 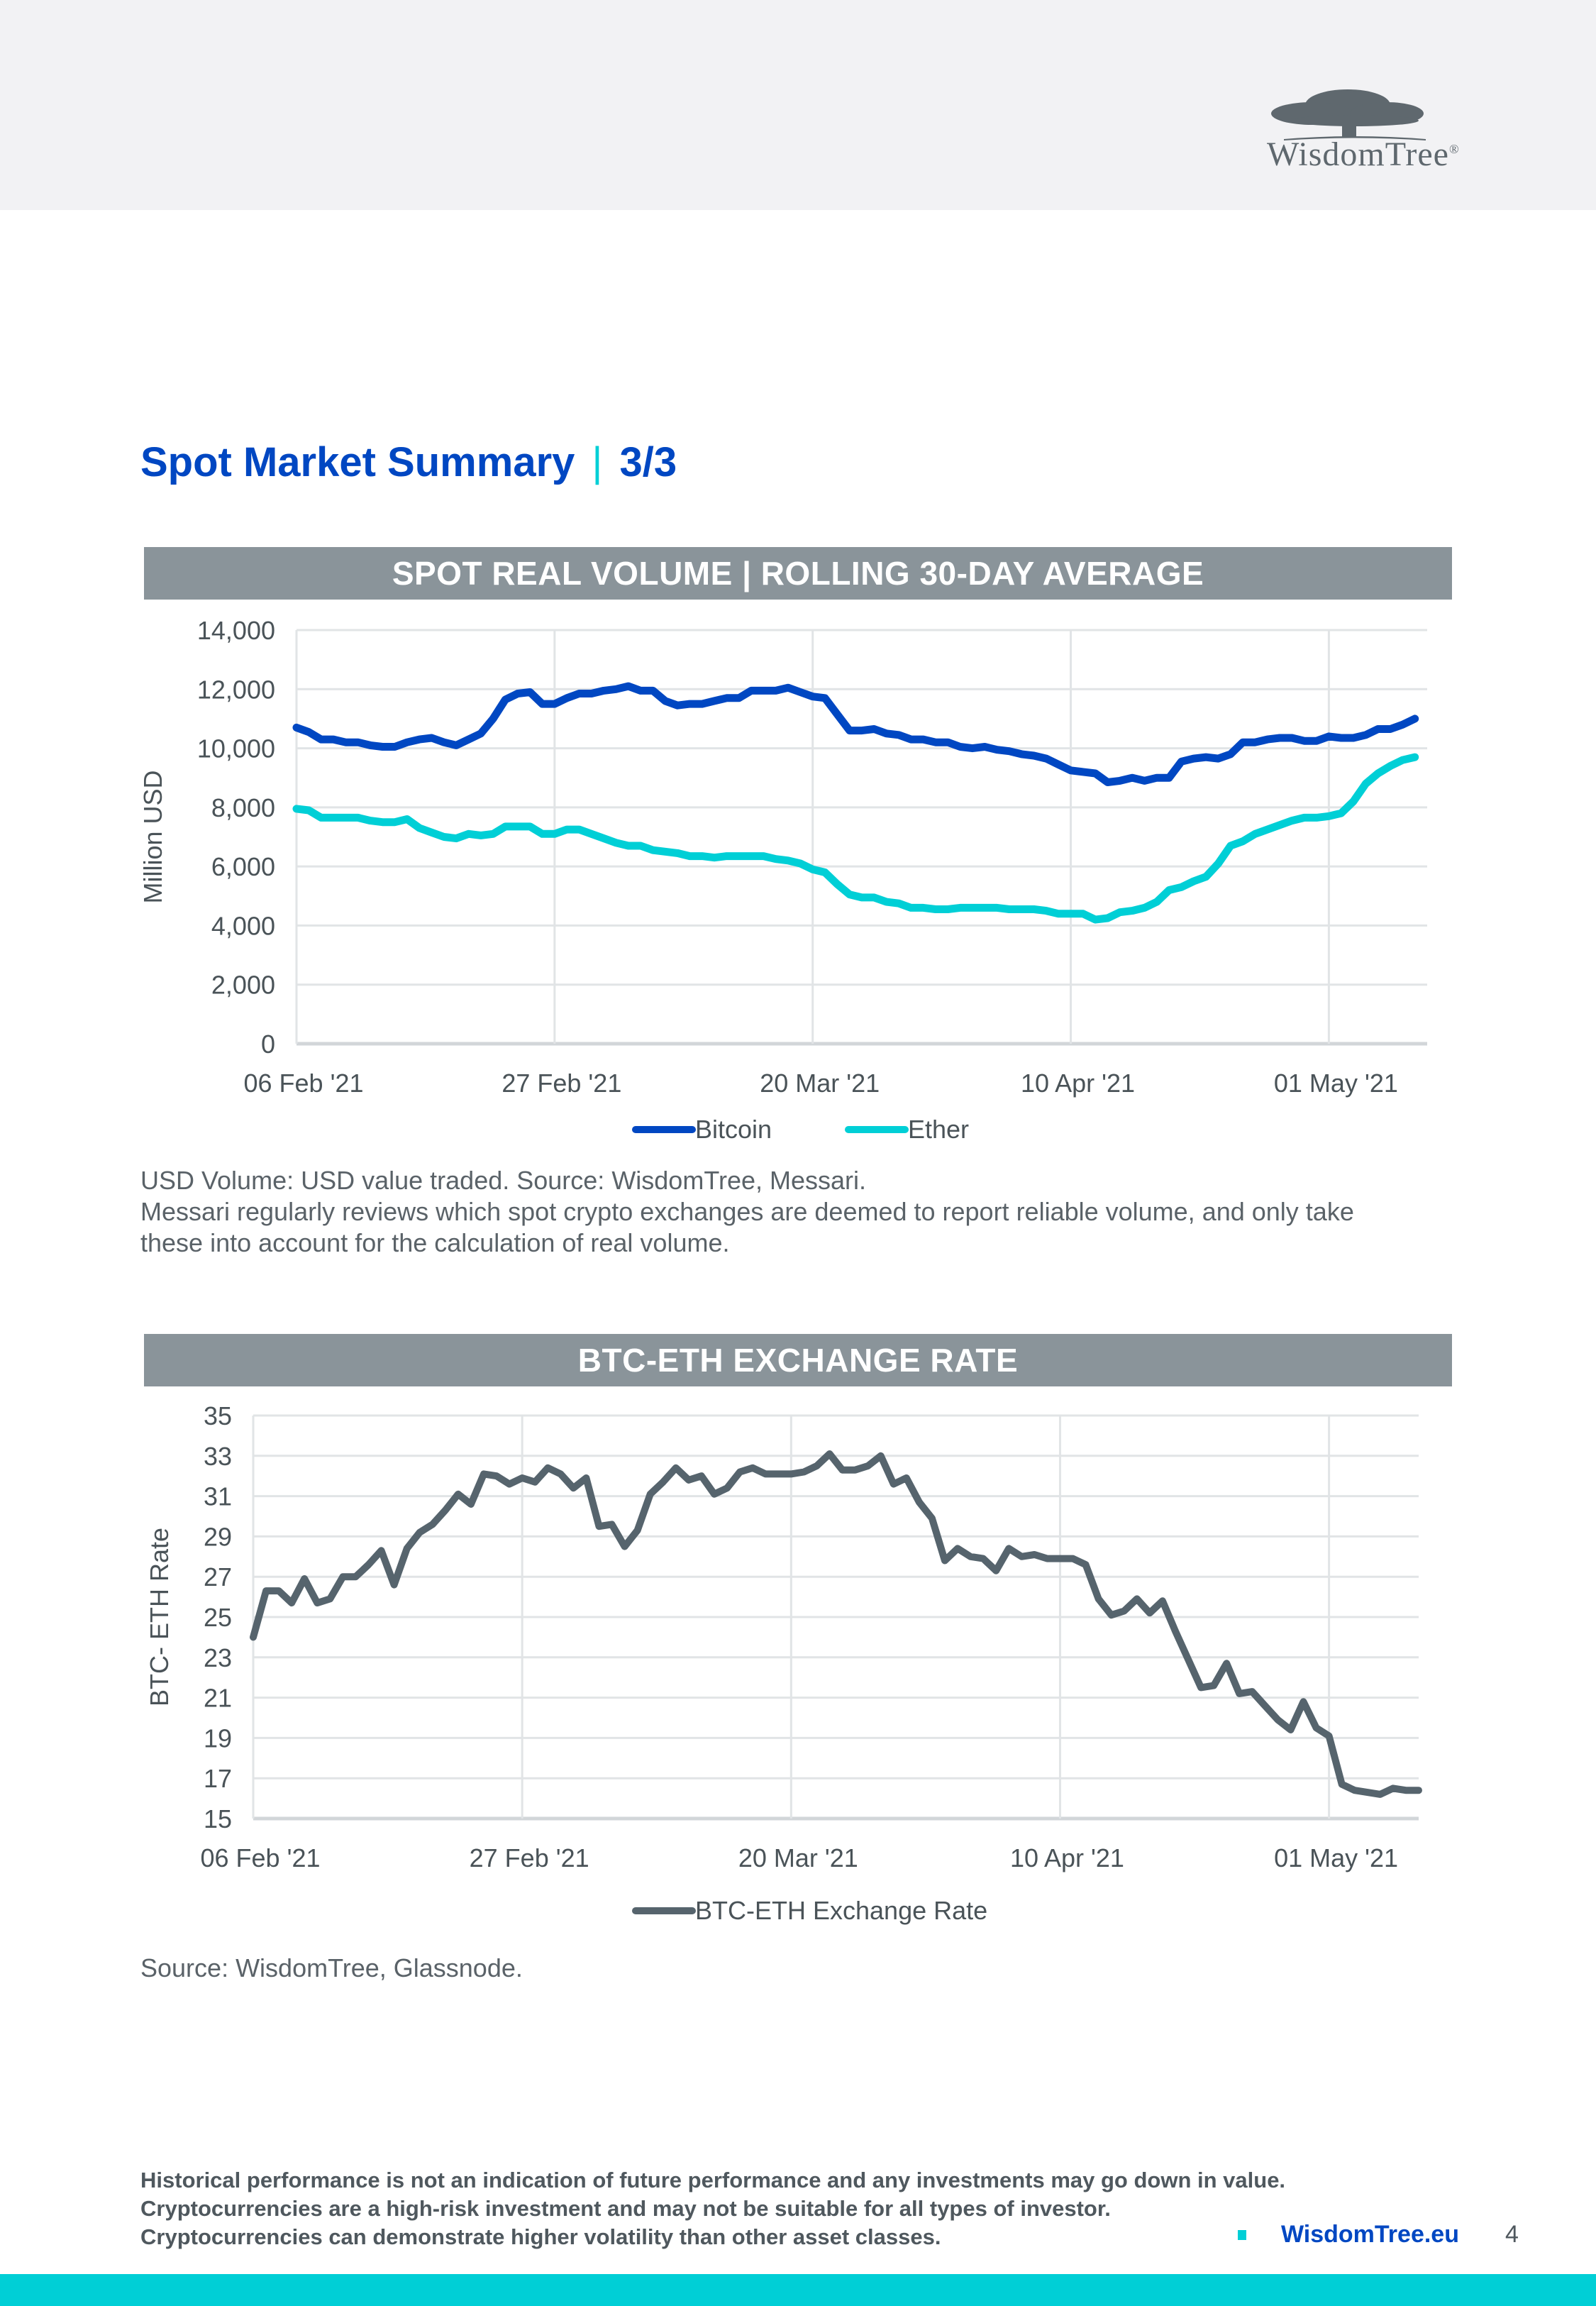 What do you see at coordinates (798, 2290) in the screenshot?
I see `footer-accent-bar` at bounding box center [798, 2290].